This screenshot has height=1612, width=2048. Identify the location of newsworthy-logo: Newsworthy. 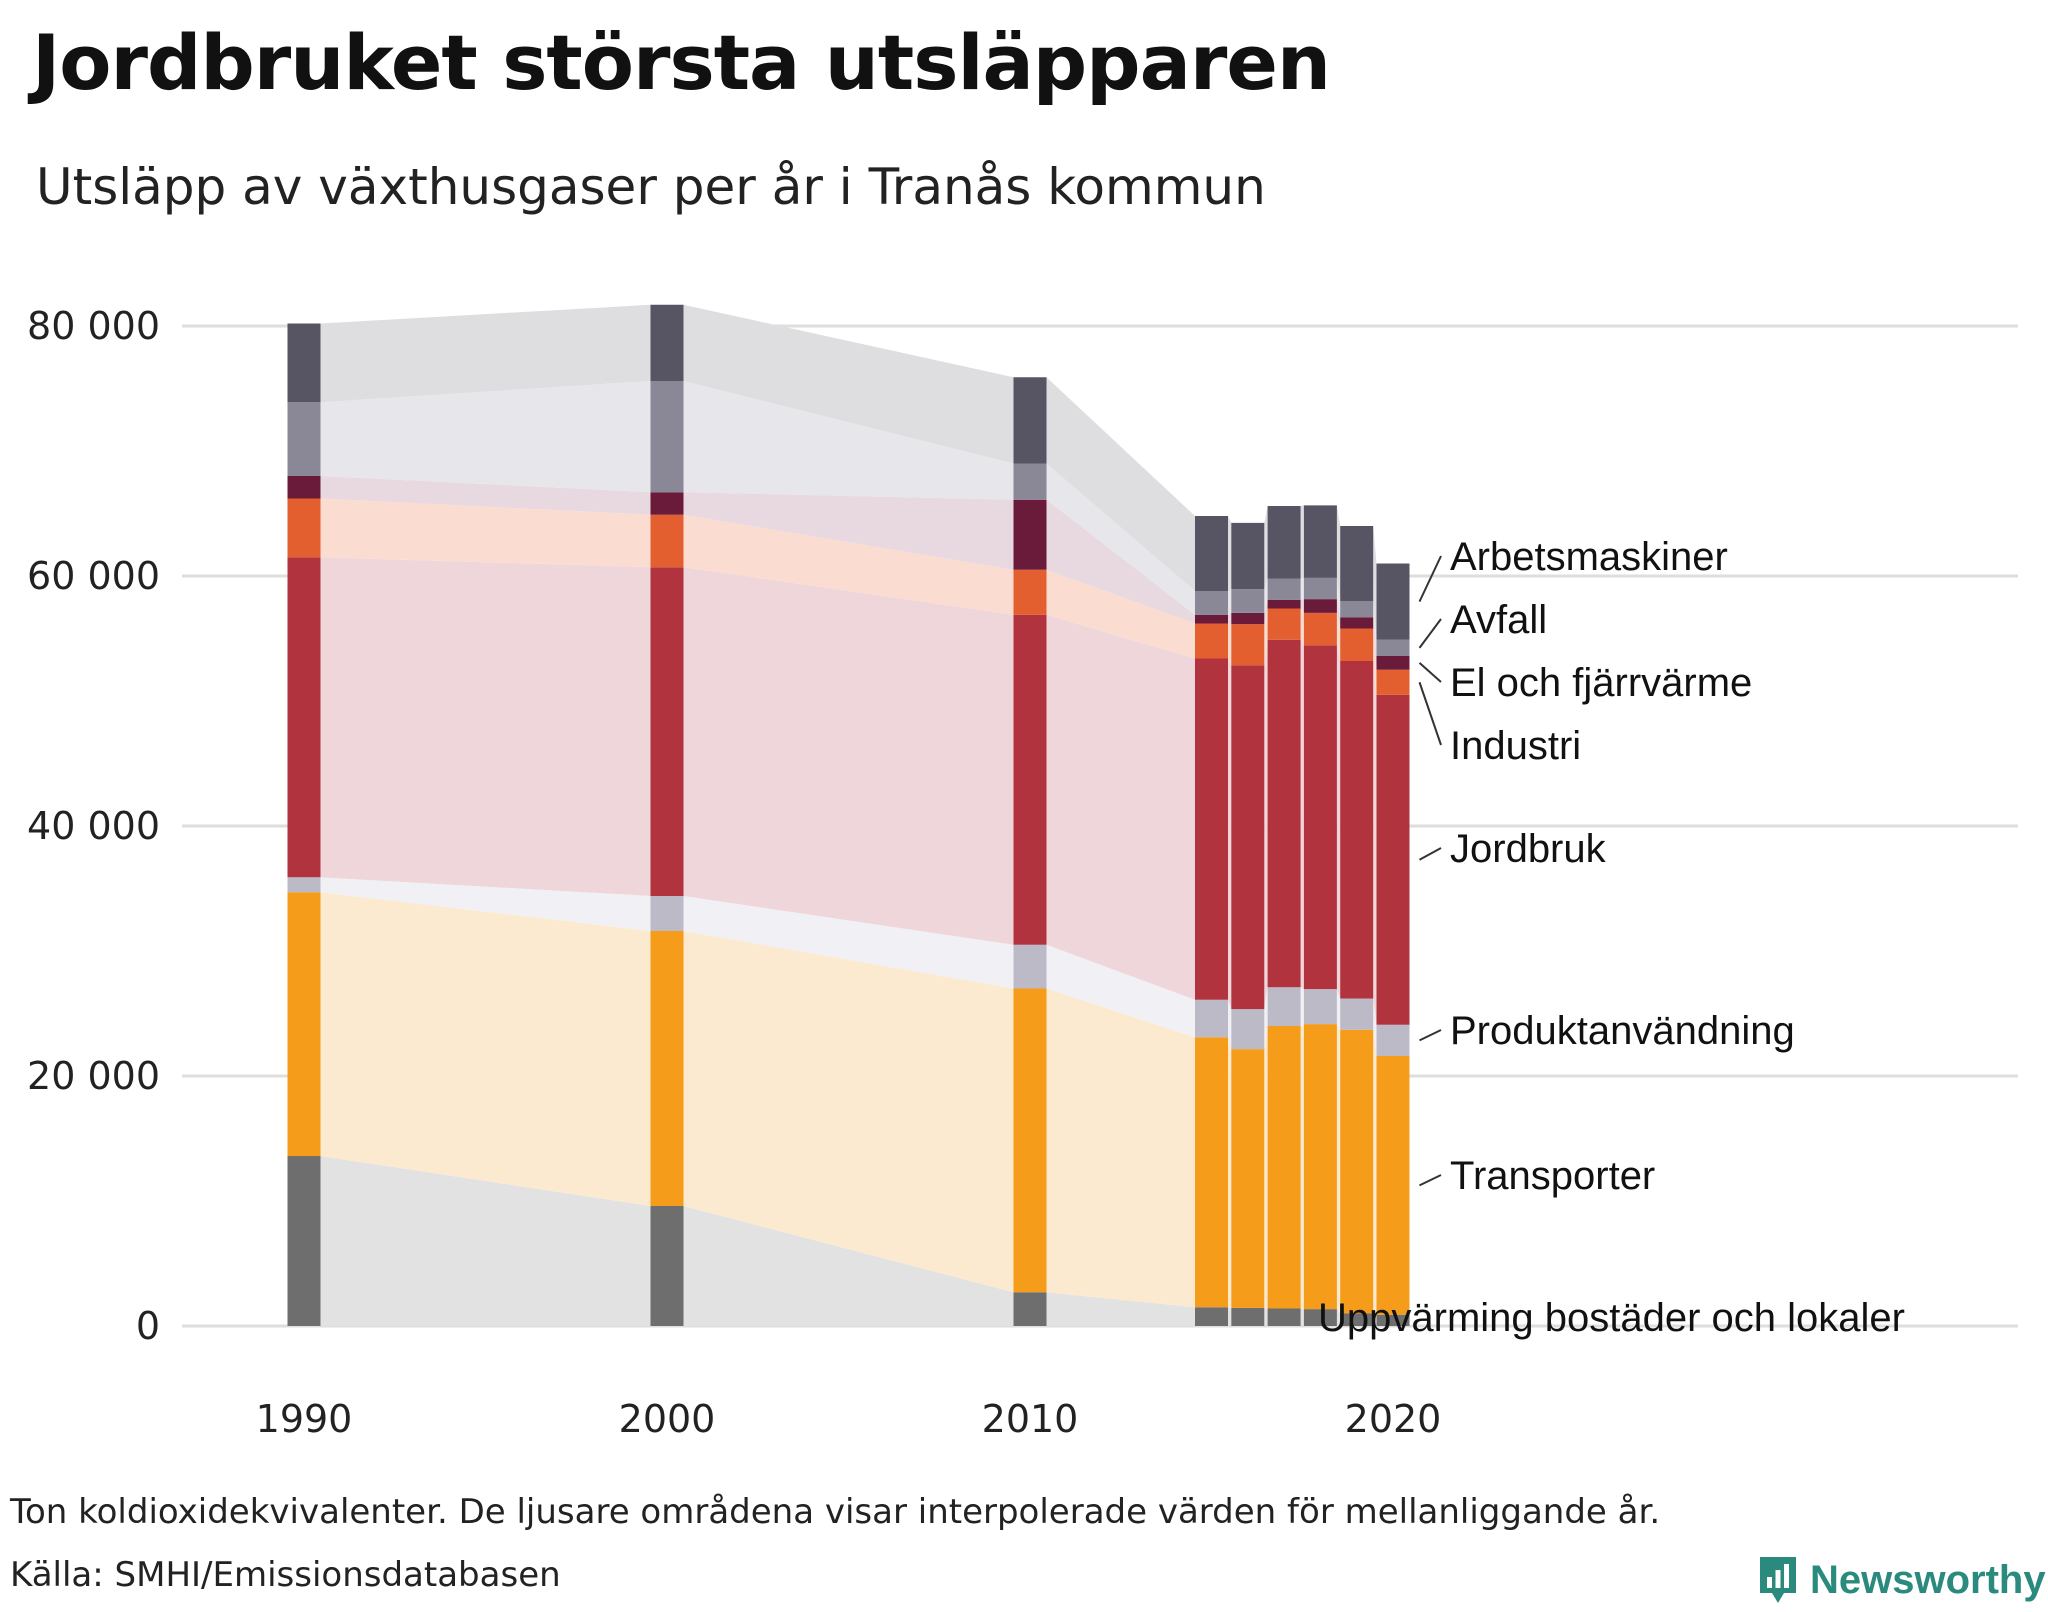
(1902, 1580).